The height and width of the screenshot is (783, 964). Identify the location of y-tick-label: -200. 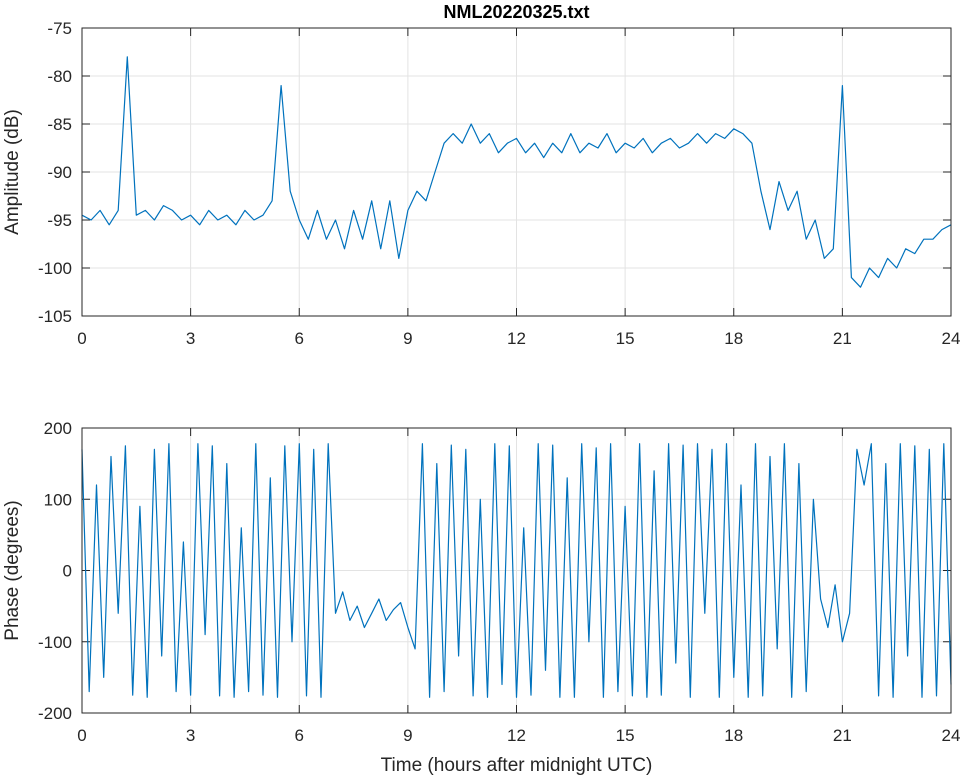
(55, 713).